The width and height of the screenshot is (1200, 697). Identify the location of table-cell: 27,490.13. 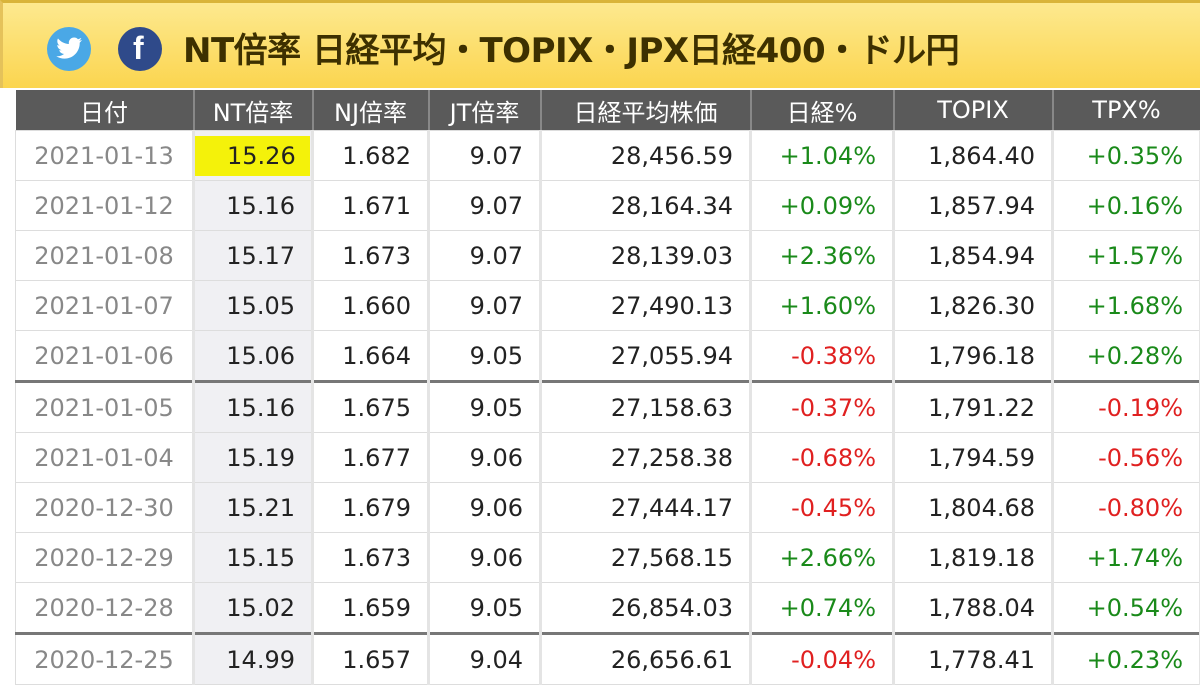
(646, 305).